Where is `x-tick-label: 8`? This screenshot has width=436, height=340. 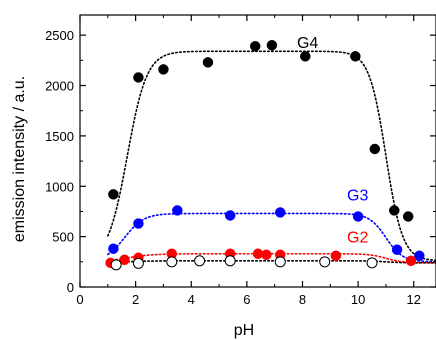 x-tick-label: 8 is located at coordinates (302, 299).